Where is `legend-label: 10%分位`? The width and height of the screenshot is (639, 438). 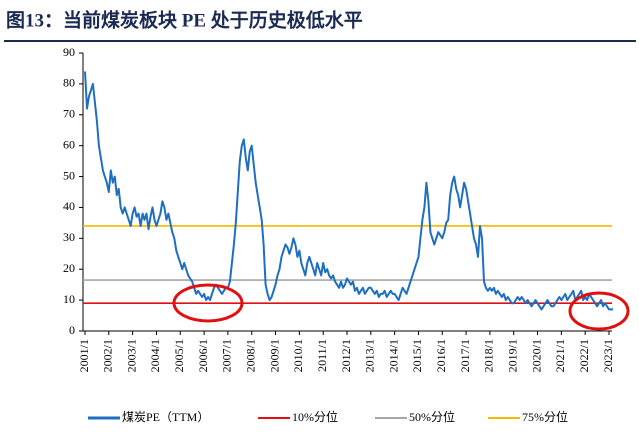
legend-label: 10%分位 is located at coordinates (315, 416).